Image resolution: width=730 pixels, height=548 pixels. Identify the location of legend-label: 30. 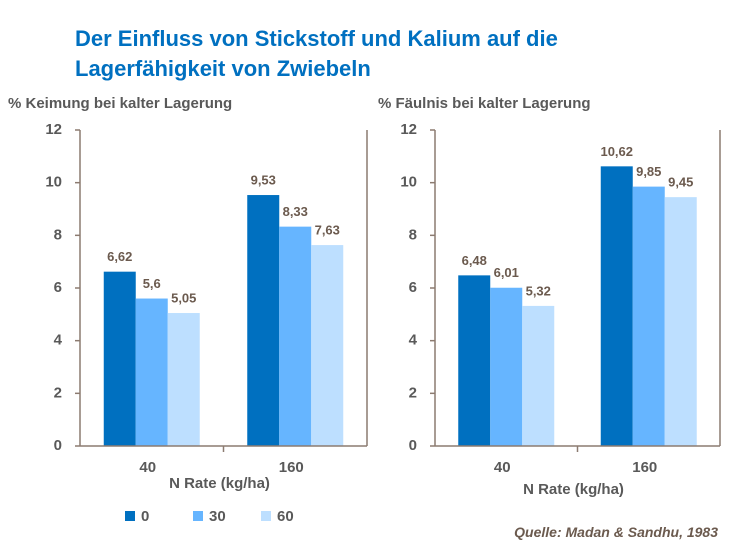
(217, 516).